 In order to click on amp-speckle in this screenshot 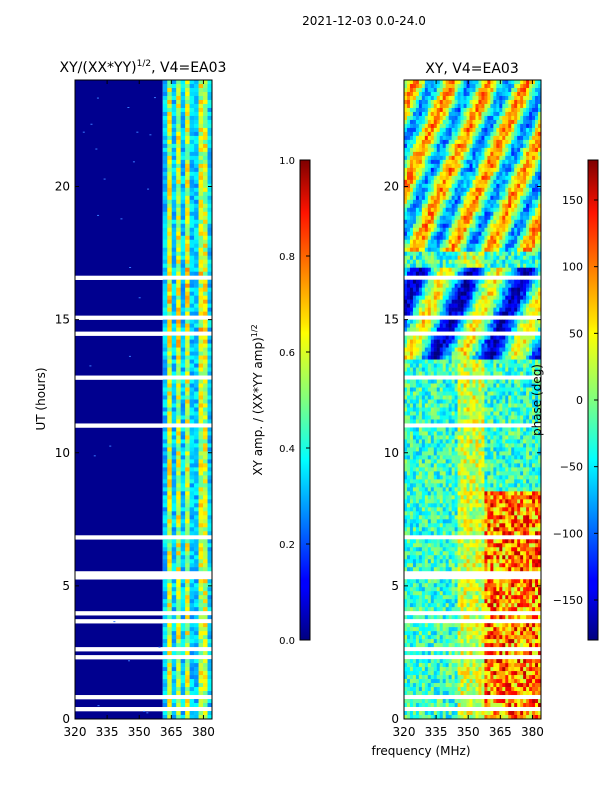, I will do `click(98, 215)`.